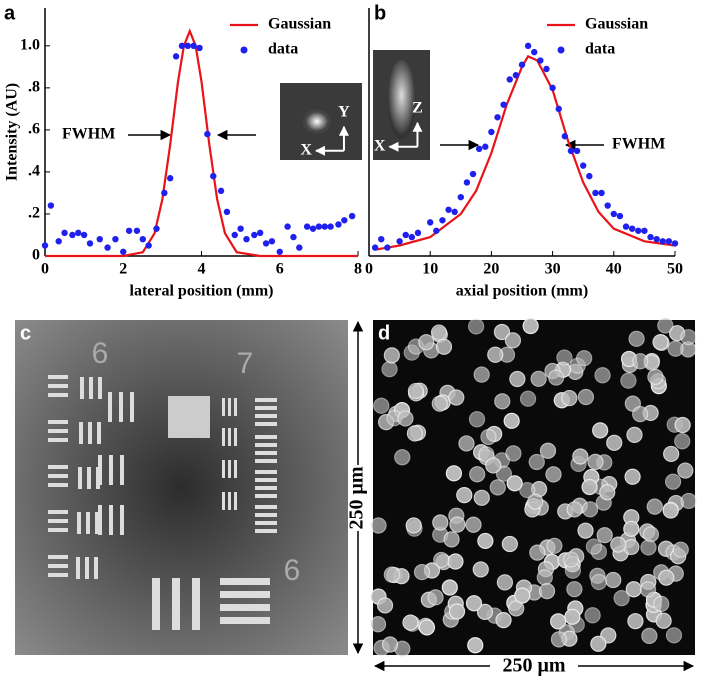 The height and width of the screenshot is (680, 708). I want to click on y-tick-label: .8, so click(34, 87).